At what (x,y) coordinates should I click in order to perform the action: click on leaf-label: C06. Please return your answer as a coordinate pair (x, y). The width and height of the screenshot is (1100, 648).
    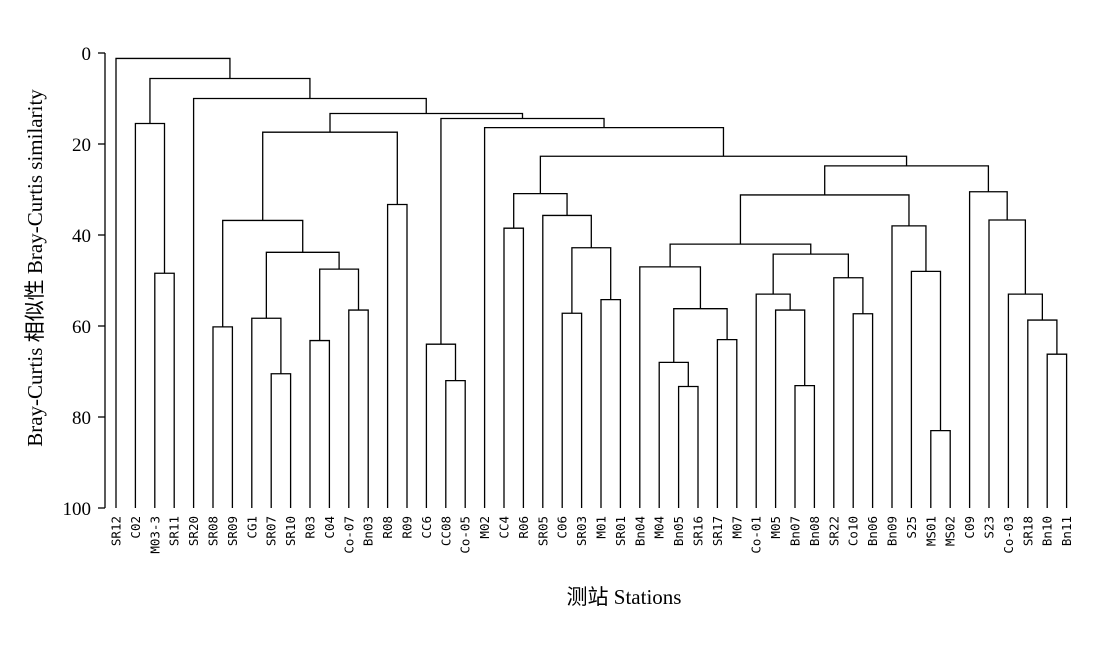
    Looking at the image, I should click on (562, 527).